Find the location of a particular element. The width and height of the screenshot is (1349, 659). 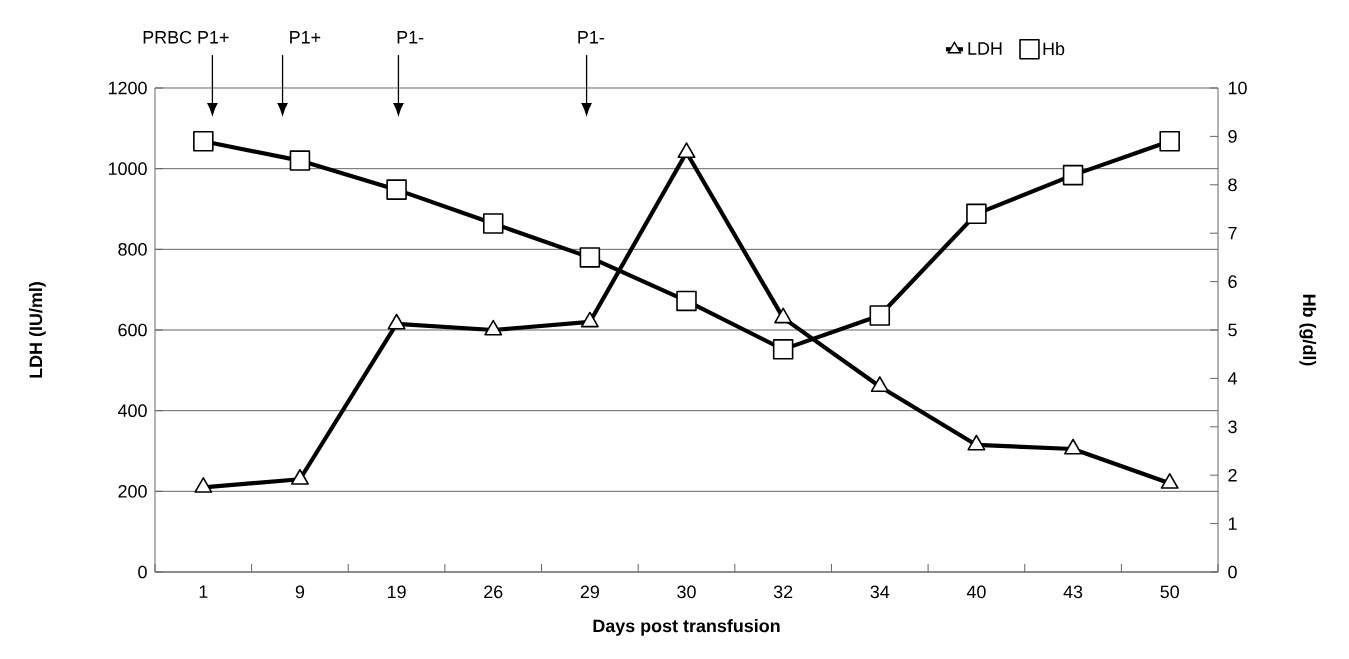

x-tick-label: 40 is located at coordinates (976, 592).